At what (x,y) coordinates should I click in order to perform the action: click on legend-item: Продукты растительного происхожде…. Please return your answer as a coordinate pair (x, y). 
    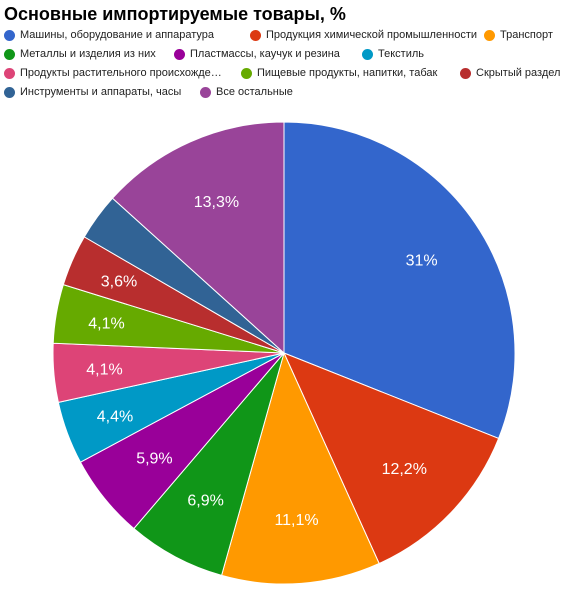
    Looking at the image, I should click on (113, 73).